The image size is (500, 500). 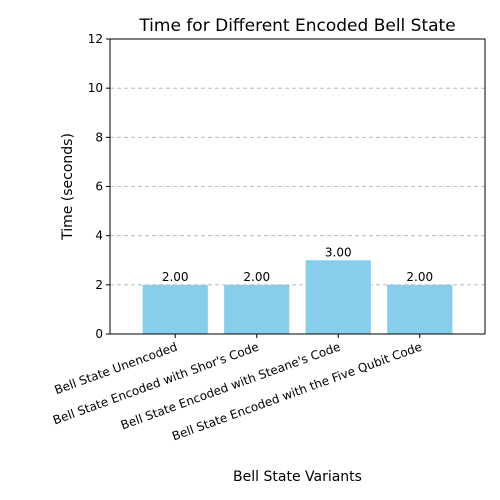 I want to click on x-axis-label: Bell State Variants, so click(x=297, y=477).